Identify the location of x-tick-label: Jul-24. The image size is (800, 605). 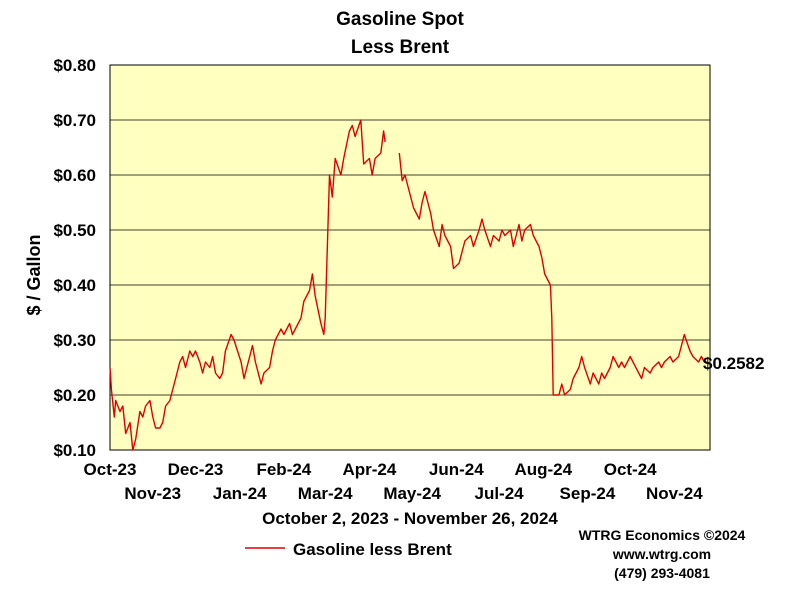
(500, 493).